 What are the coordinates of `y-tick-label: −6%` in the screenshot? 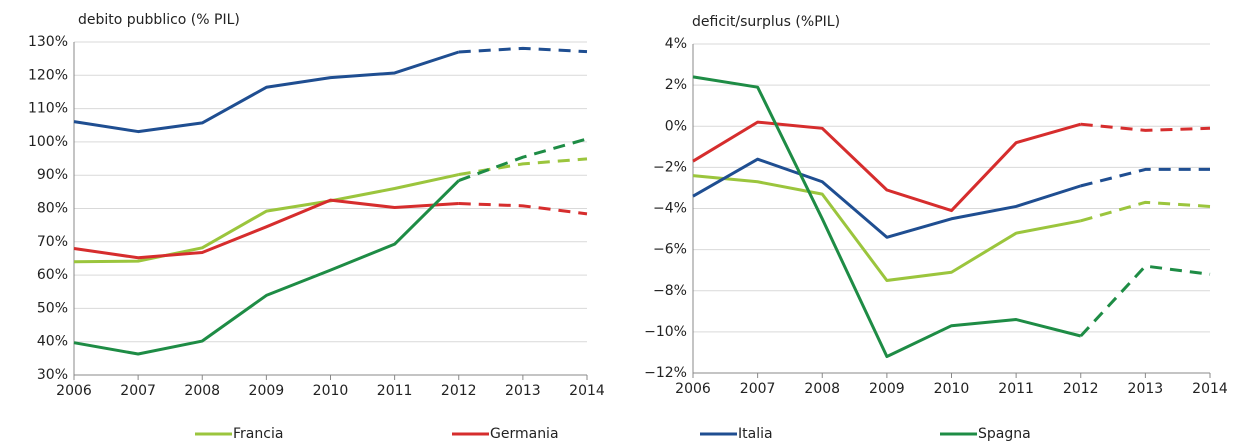 It's located at (670, 250).